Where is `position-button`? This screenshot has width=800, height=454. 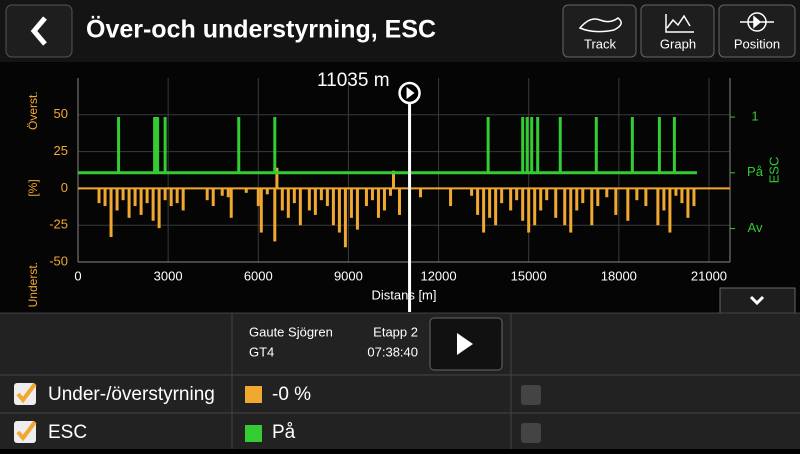 position-button is located at coordinates (757, 31).